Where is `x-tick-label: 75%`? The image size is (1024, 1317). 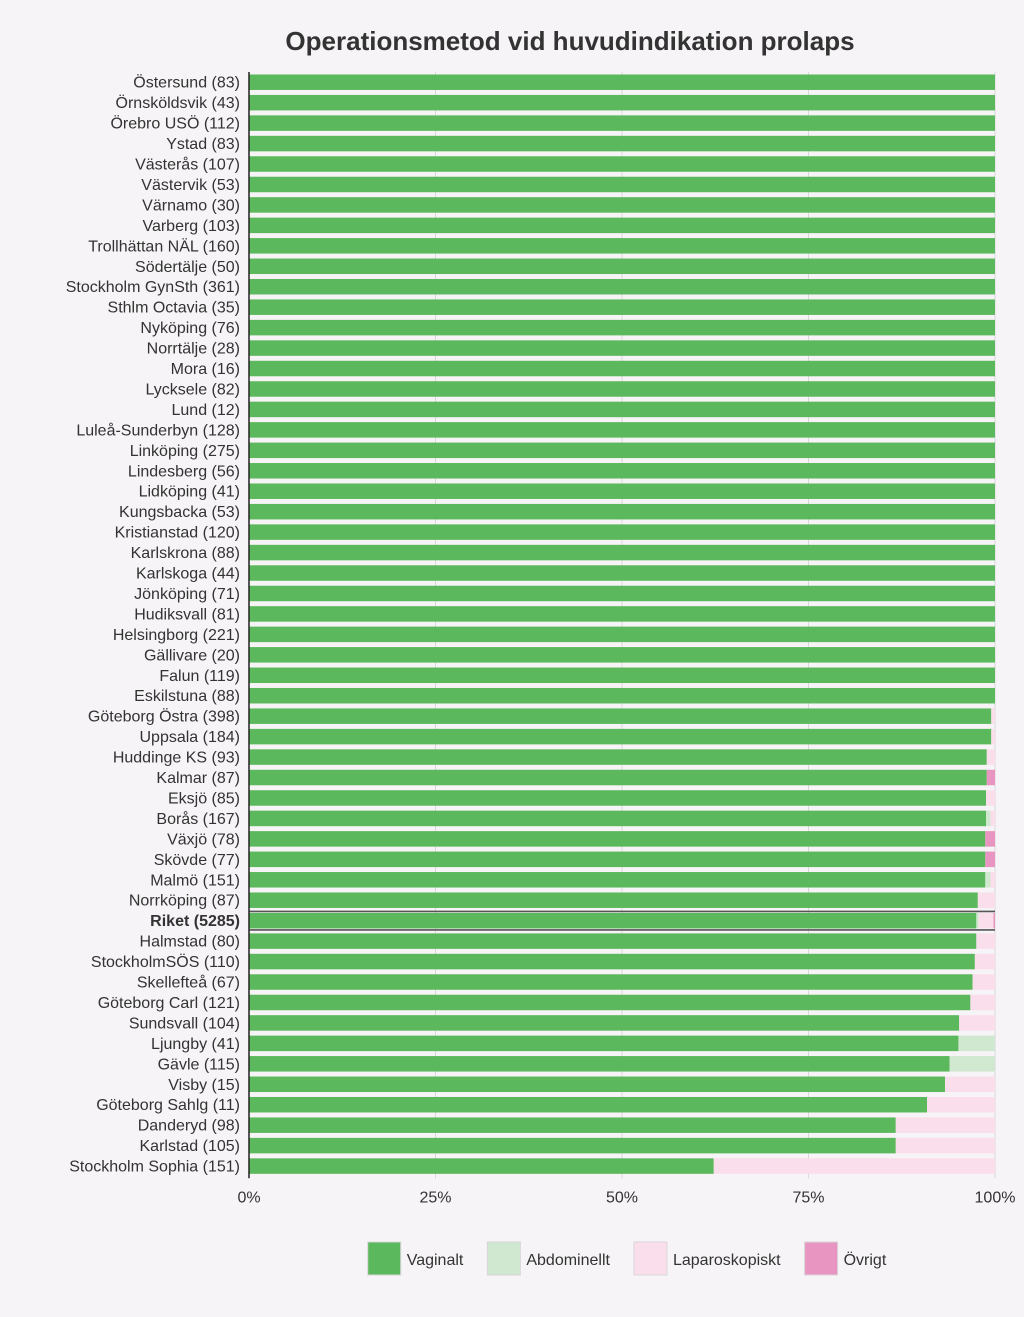
x-tick-label: 75% is located at coordinates (808, 1197).